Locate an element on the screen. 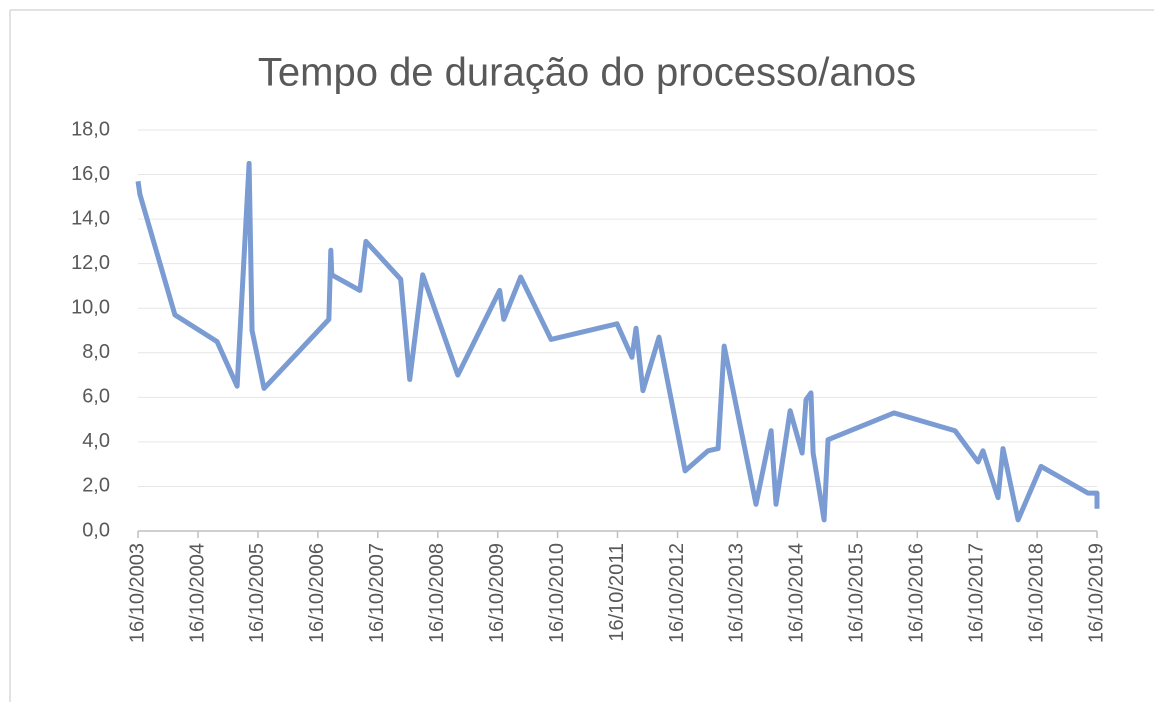  x-tick-label: 16/10/2015 is located at coordinates (857, 593).